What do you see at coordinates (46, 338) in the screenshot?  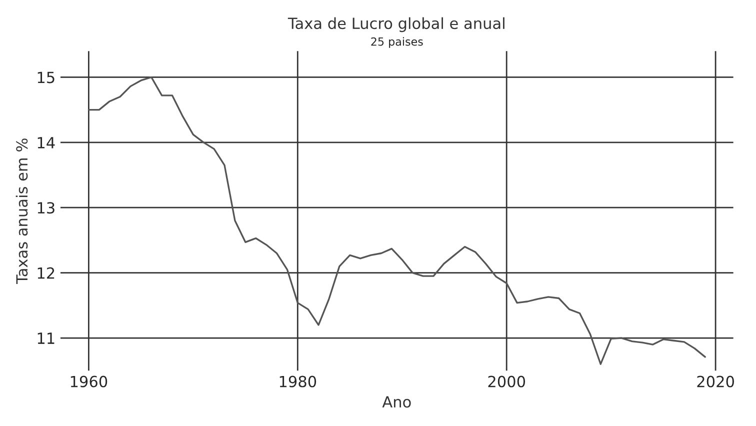 I see `y-tick-label: 11` at bounding box center [46, 338].